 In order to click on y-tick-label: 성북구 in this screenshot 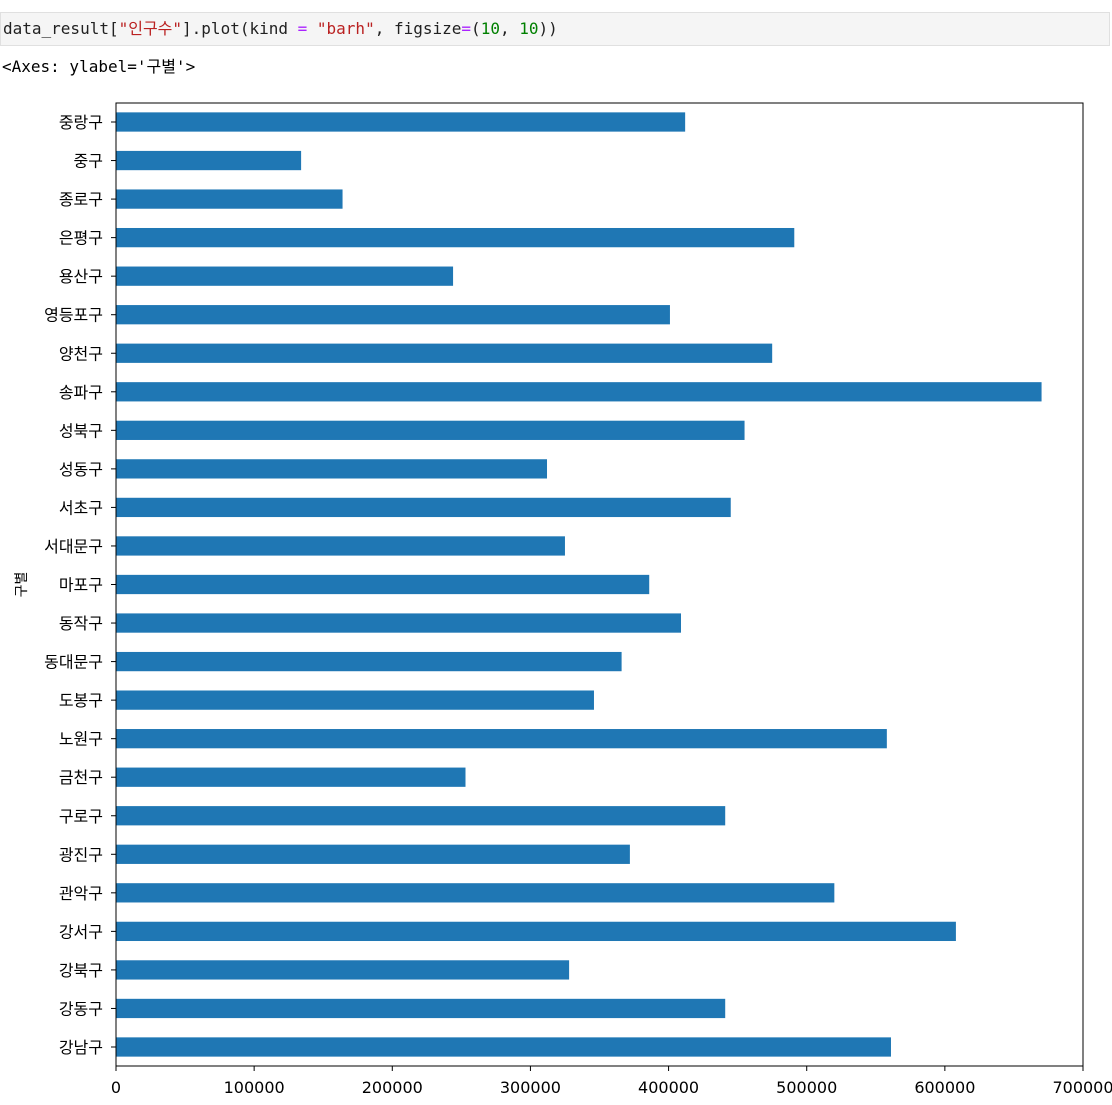, I will do `click(81, 430)`.